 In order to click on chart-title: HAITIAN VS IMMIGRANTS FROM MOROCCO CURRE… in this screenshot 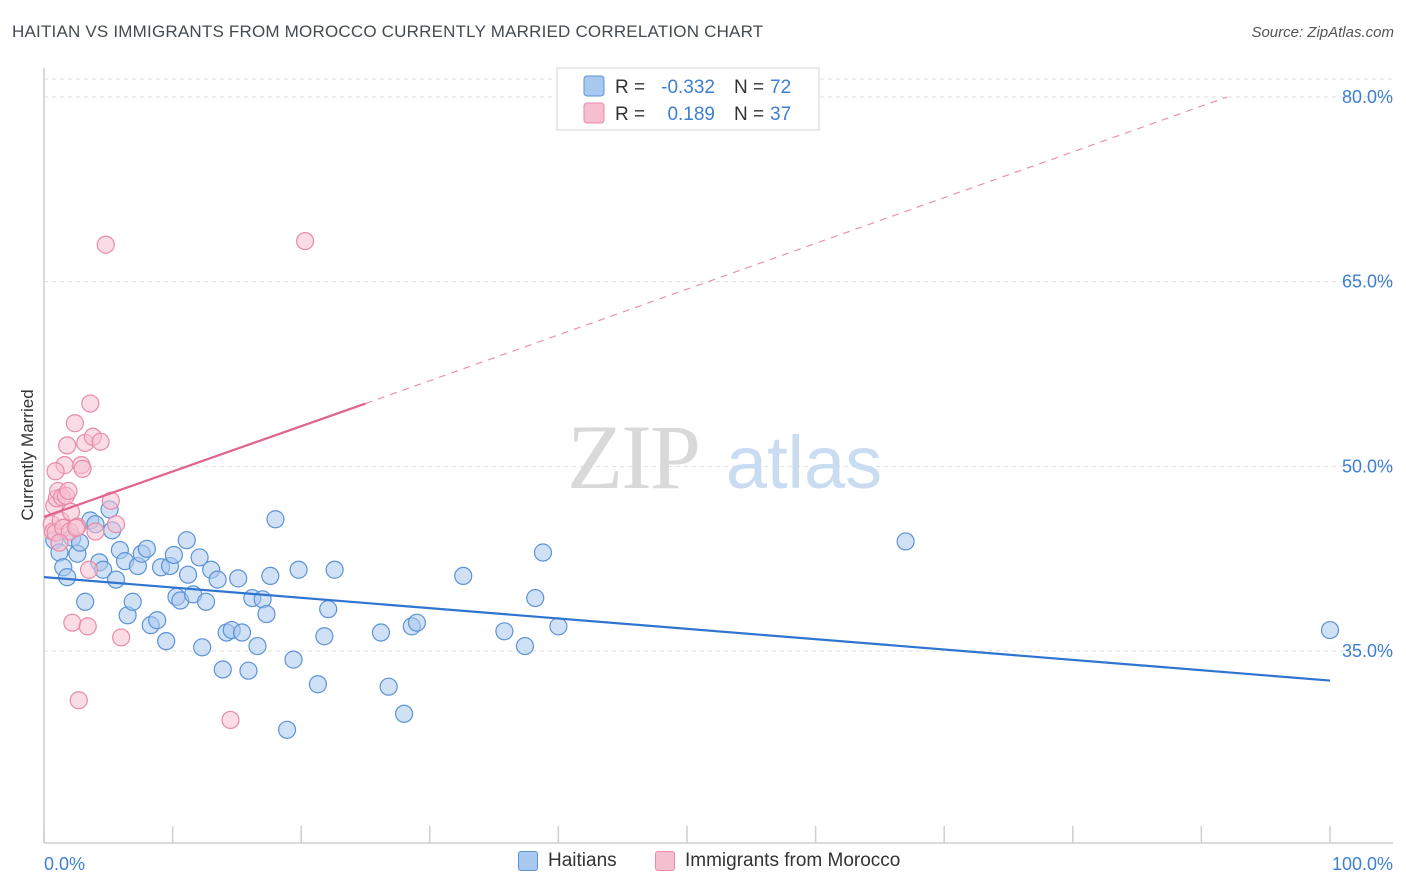, I will do `click(388, 31)`.